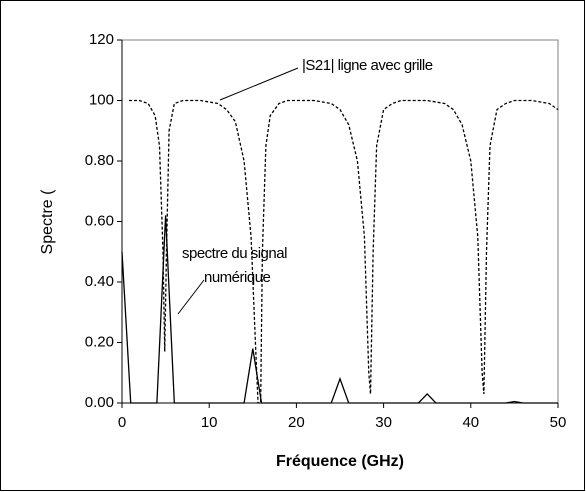  What do you see at coordinates (237, 277) in the screenshot?
I see `annotation: numérique` at bounding box center [237, 277].